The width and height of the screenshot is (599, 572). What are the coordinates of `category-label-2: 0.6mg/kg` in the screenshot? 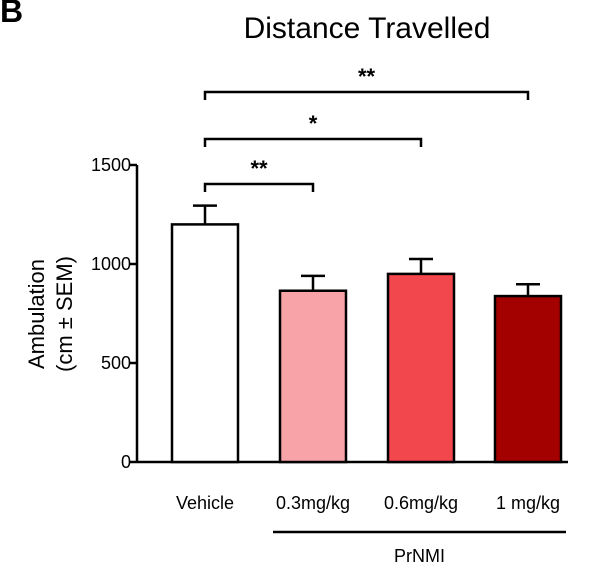 It's located at (421, 503).